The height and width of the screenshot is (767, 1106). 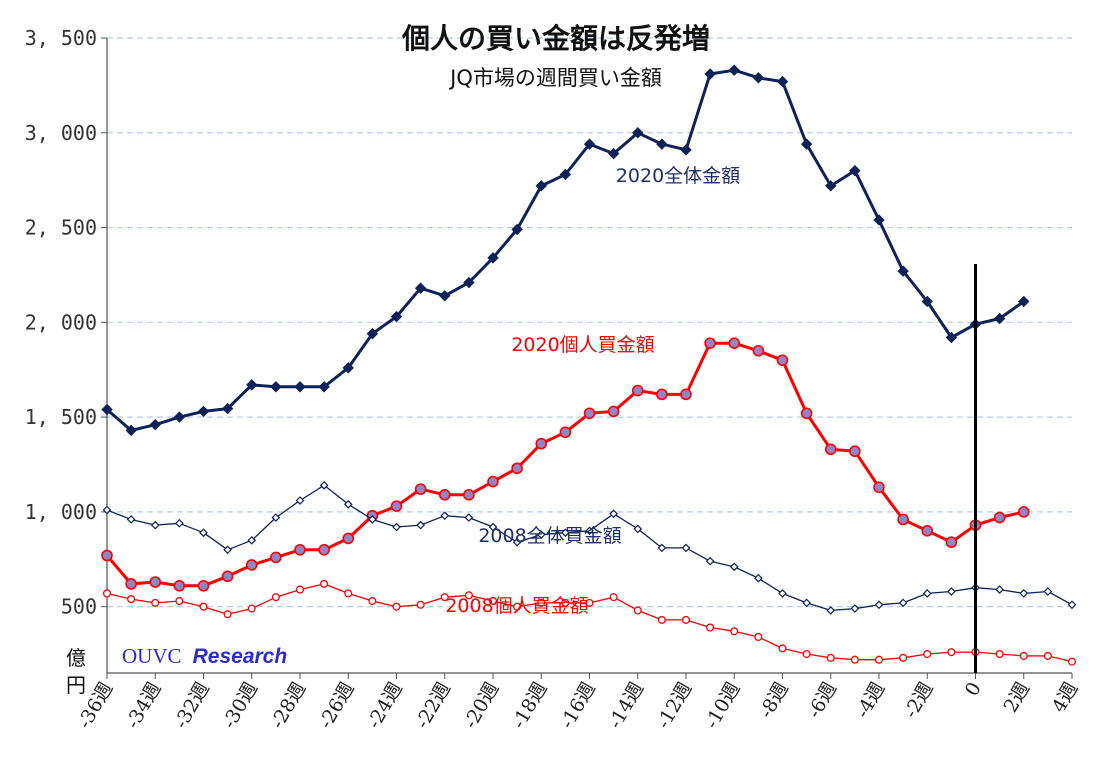 I want to click on x-tick-label: -34週, so click(x=144, y=706).